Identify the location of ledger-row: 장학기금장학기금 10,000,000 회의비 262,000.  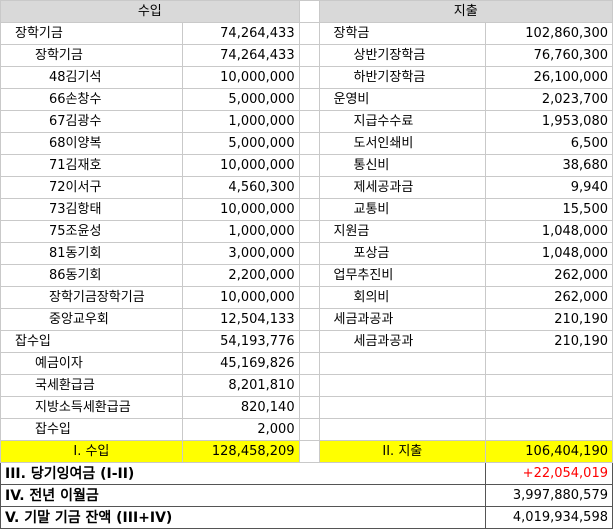
(306, 297).